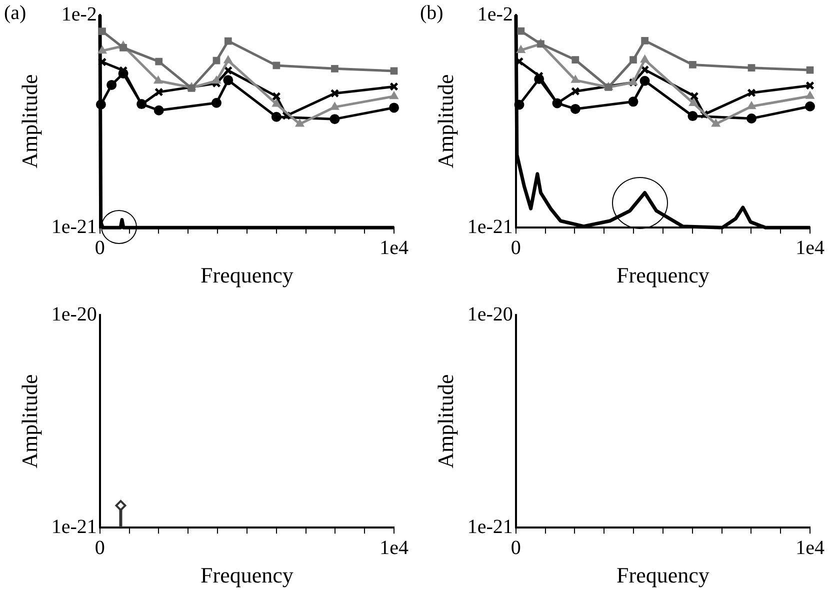  What do you see at coordinates (15, 13) in the screenshot?
I see `chart-title: (a)` at bounding box center [15, 13].